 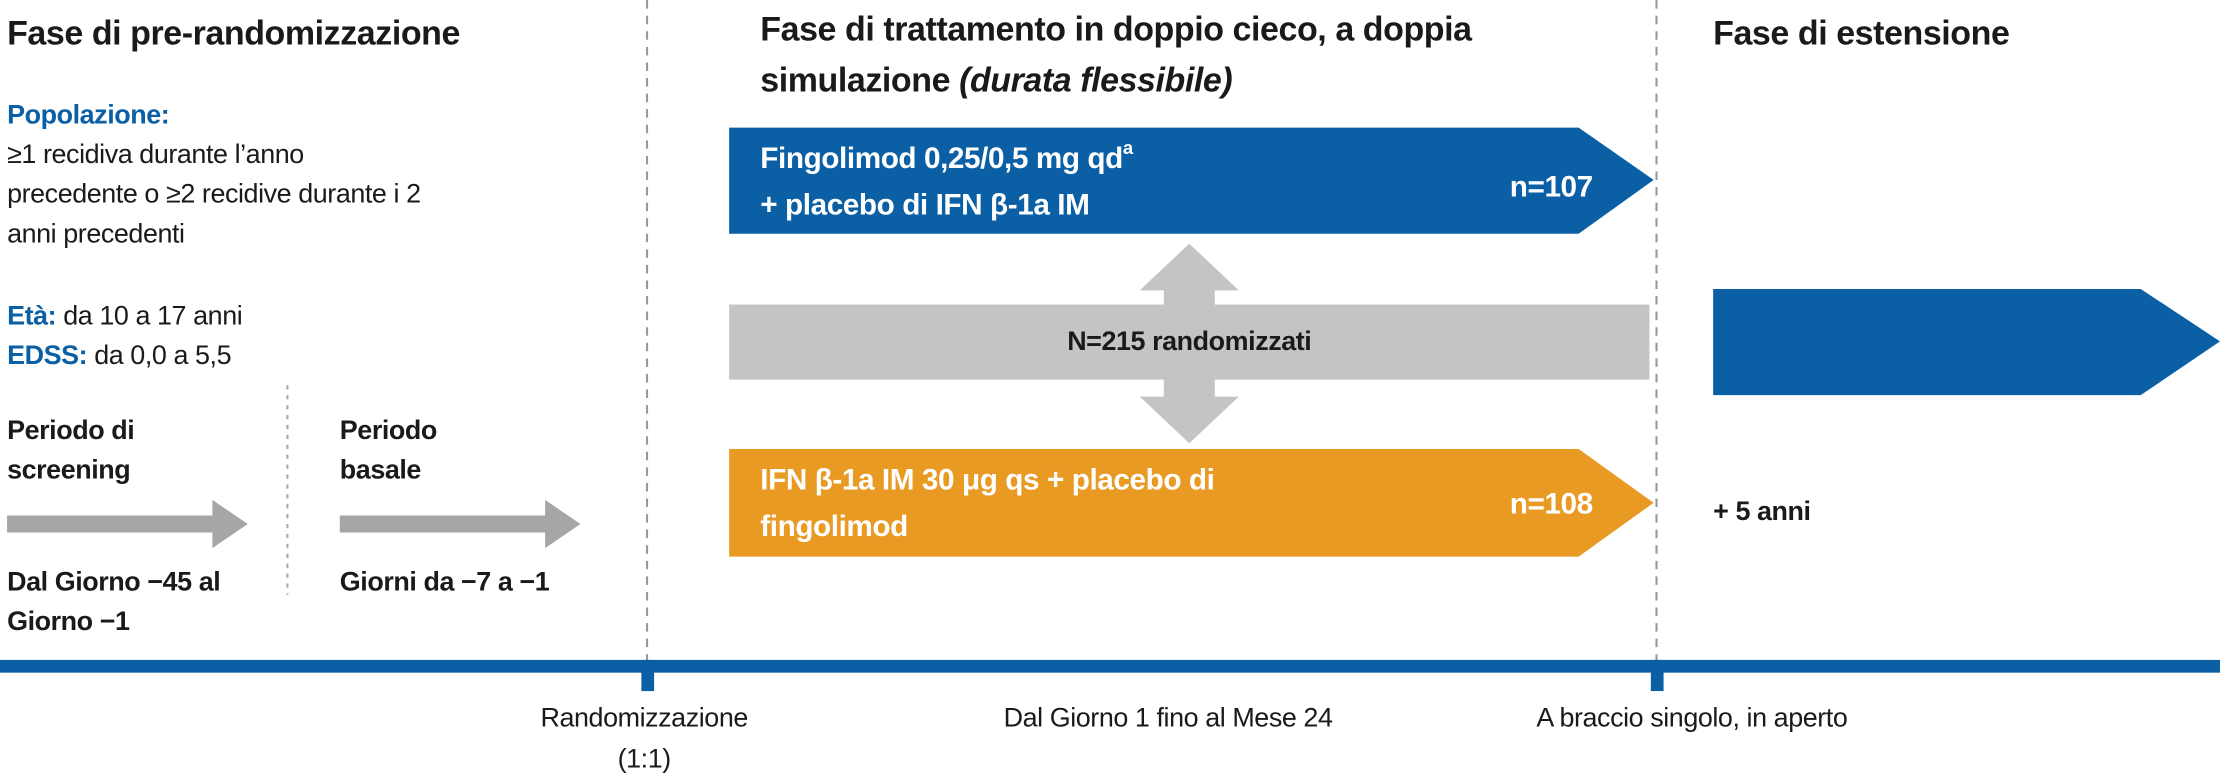 What do you see at coordinates (941, 158) in the screenshot?
I see `arm-text: Fingolimod 0,25/0,5 mg qd` at bounding box center [941, 158].